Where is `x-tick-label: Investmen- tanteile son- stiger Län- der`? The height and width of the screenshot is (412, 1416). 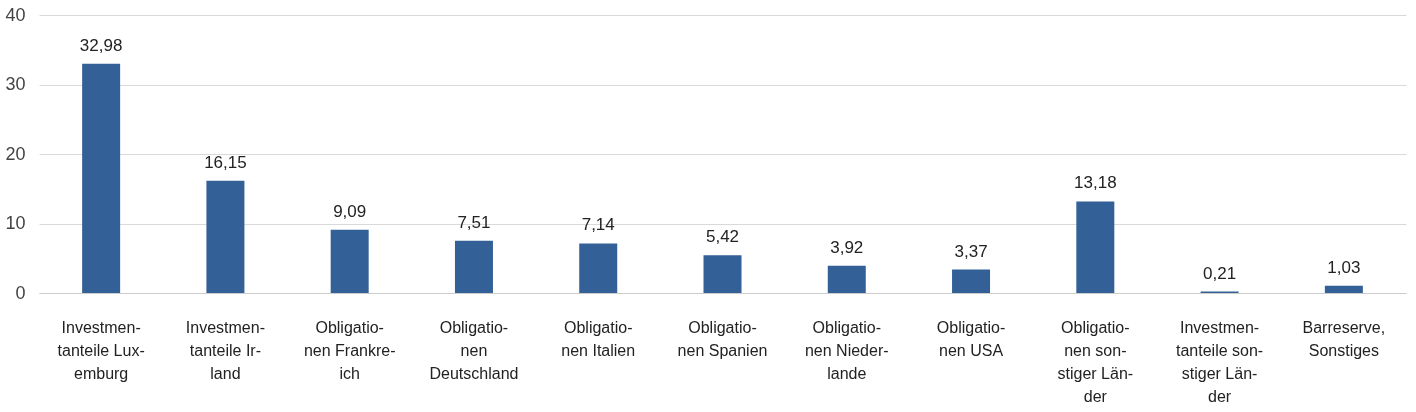
x-tick-label: Investmen- tanteile son- stiger Län- der is located at coordinates (1220, 361).